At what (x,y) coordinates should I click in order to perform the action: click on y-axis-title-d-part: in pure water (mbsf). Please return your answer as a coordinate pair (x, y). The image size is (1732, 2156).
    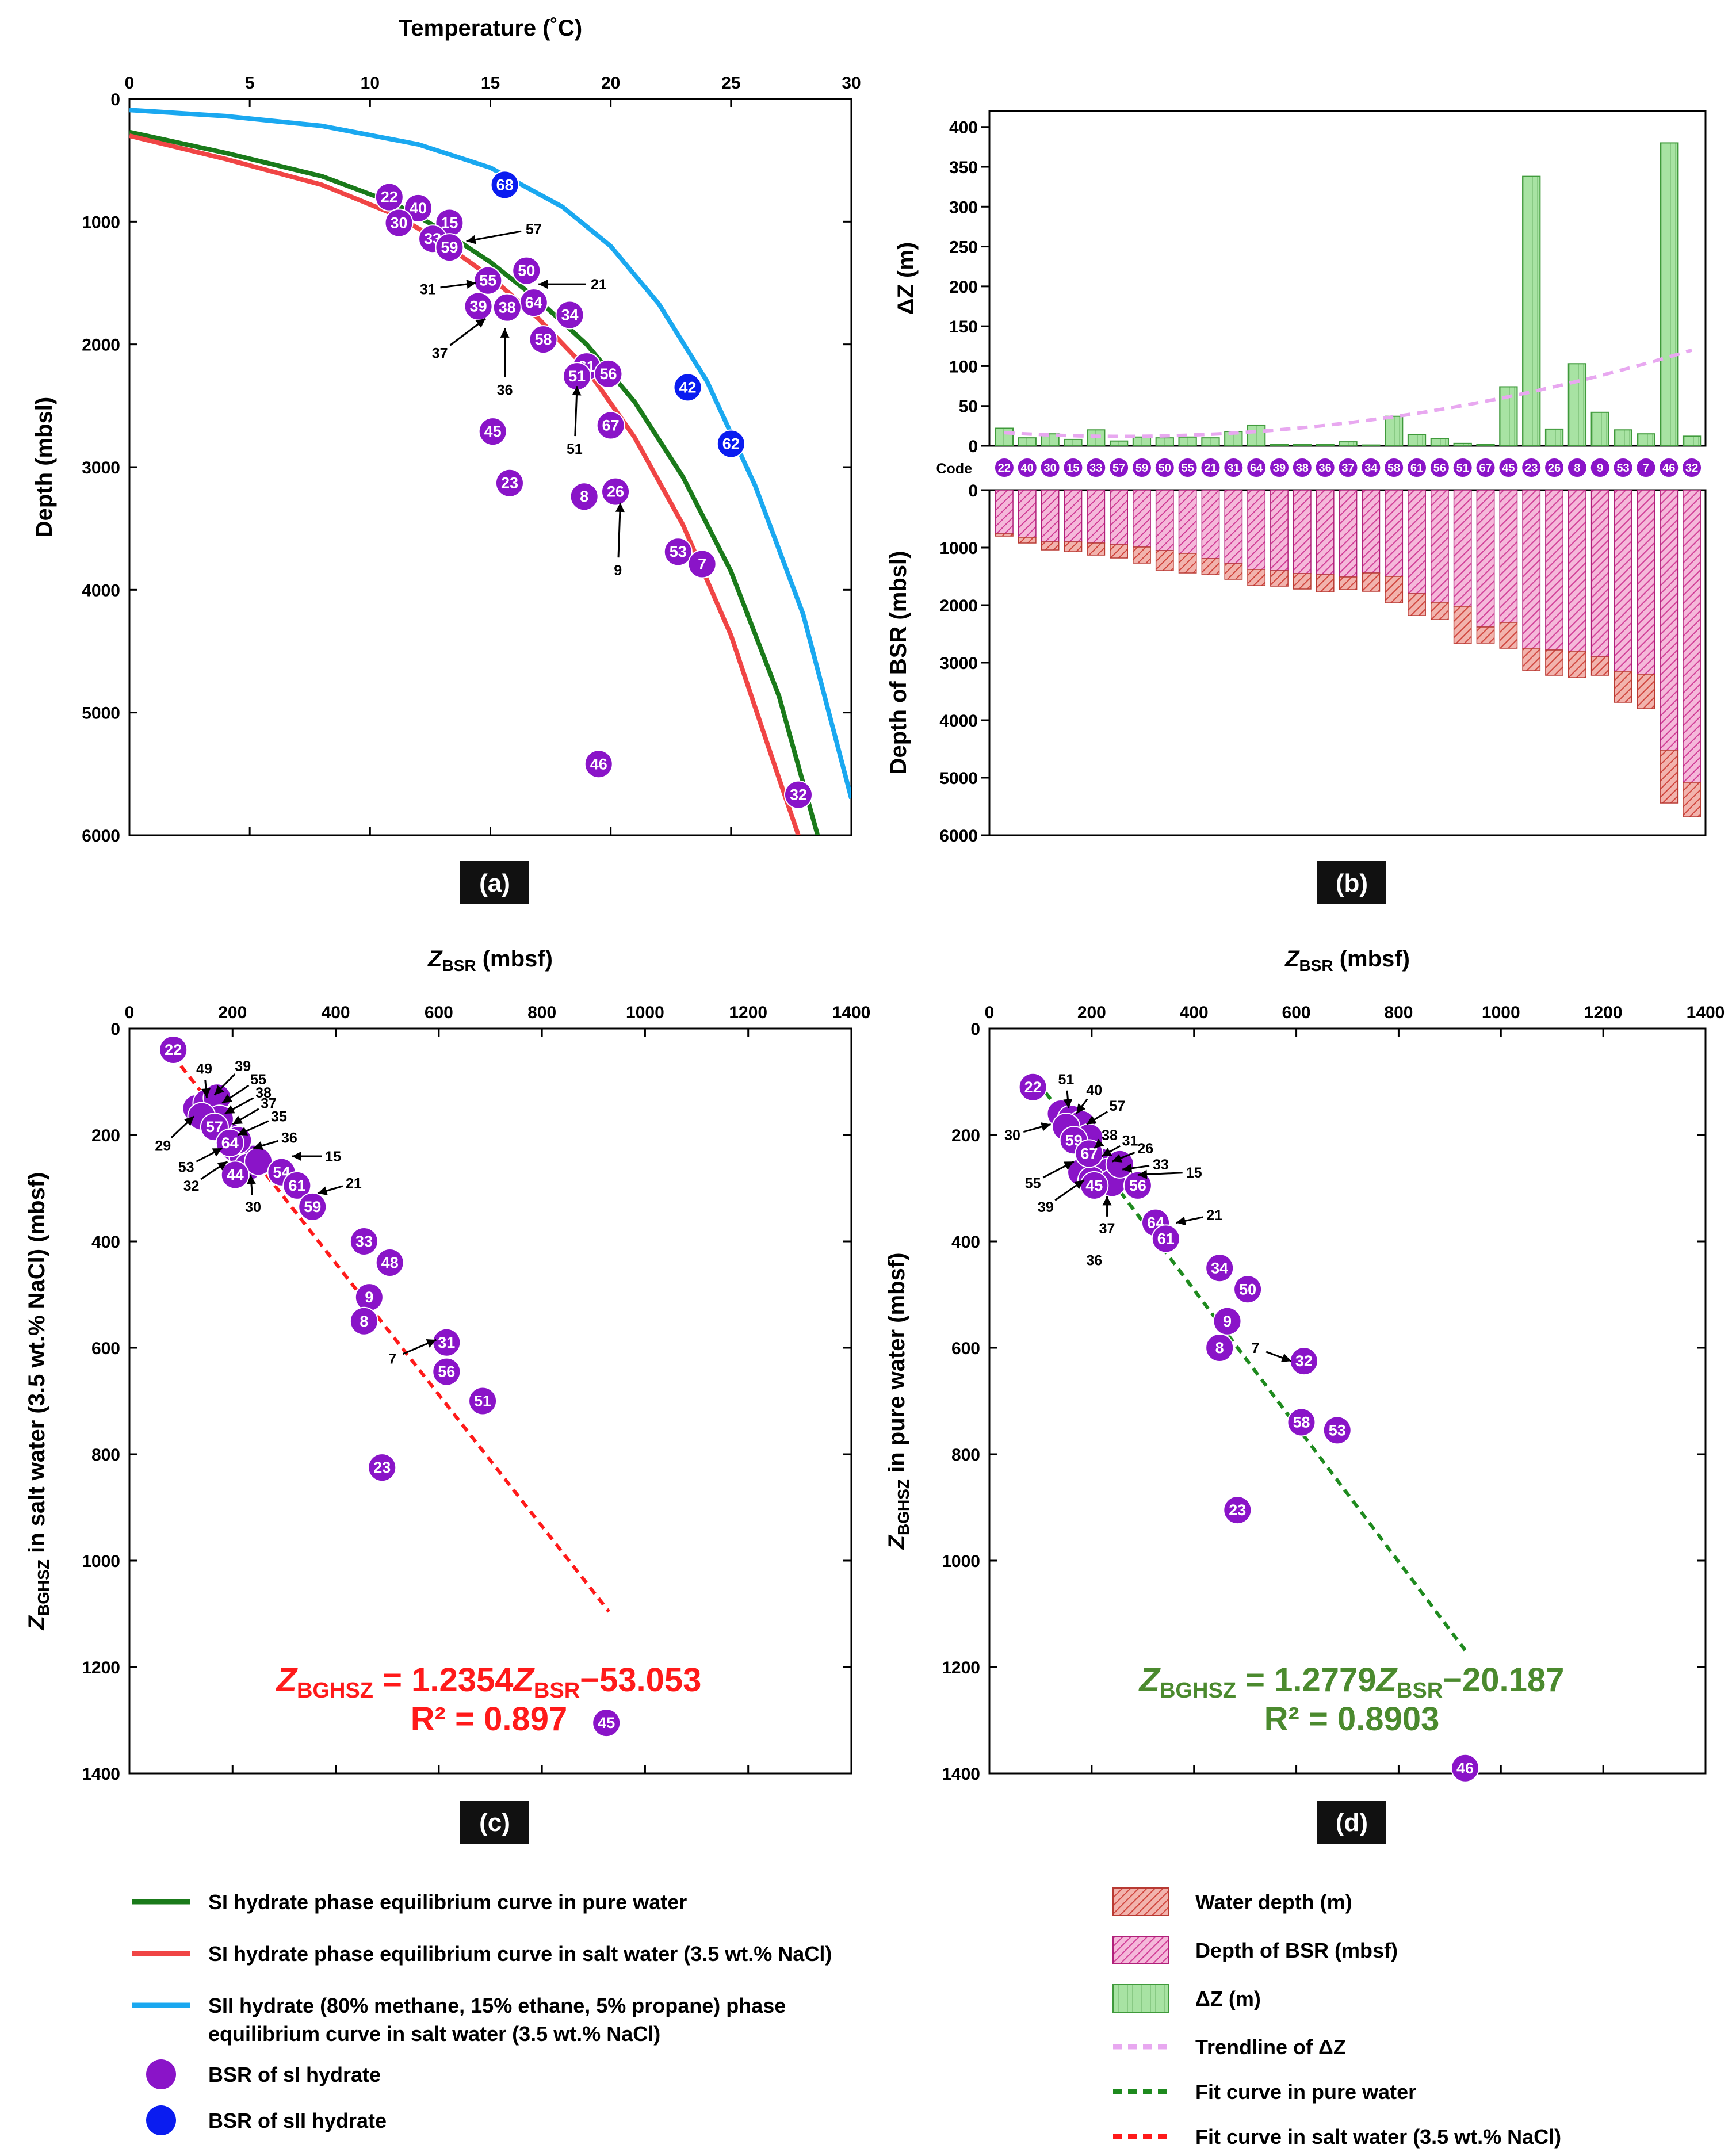
    Looking at the image, I should click on (897, 1366).